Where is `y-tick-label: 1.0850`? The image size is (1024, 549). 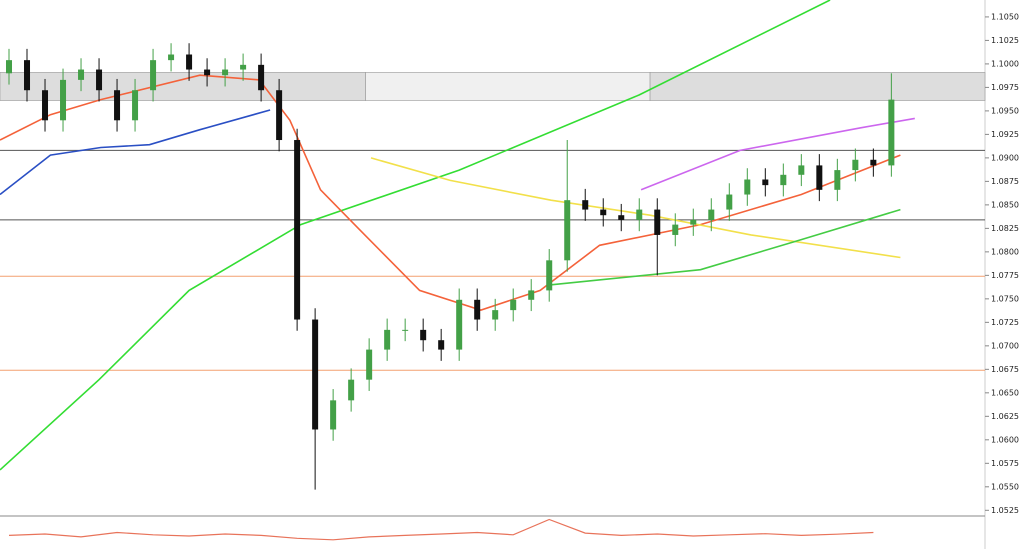
y-tick-label: 1.0850 is located at coordinates (1005, 204).